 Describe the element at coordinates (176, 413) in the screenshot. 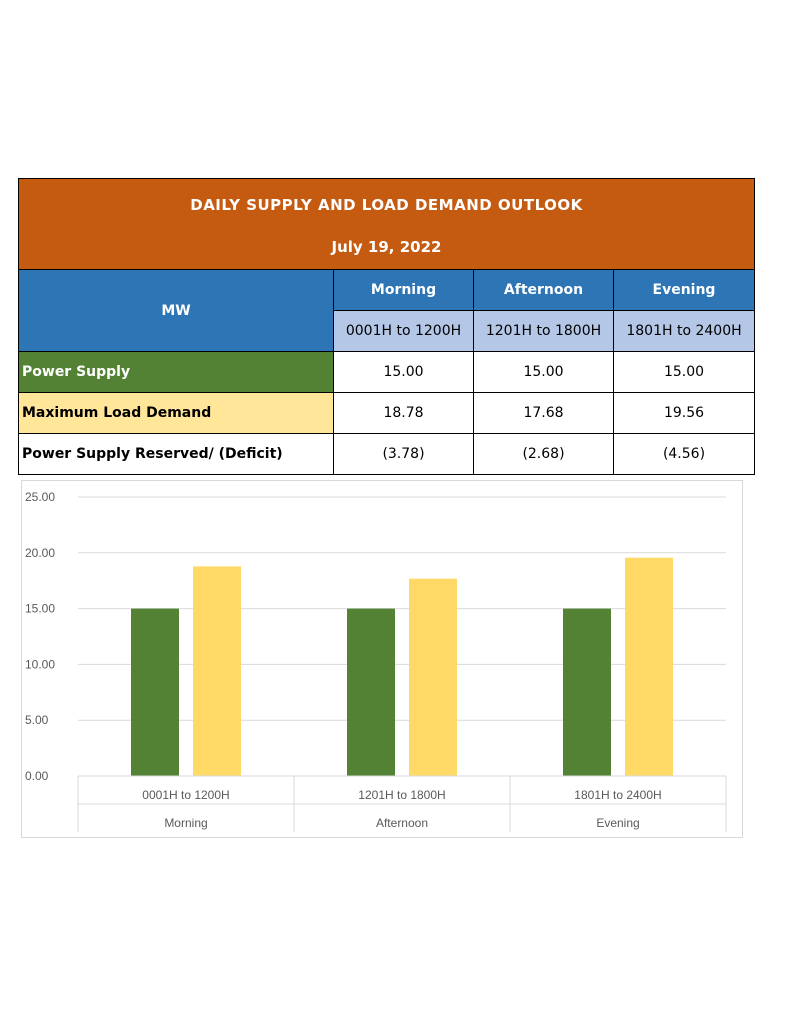

I see `row-label-max-load-demand: Maximum Load Demand` at that location.